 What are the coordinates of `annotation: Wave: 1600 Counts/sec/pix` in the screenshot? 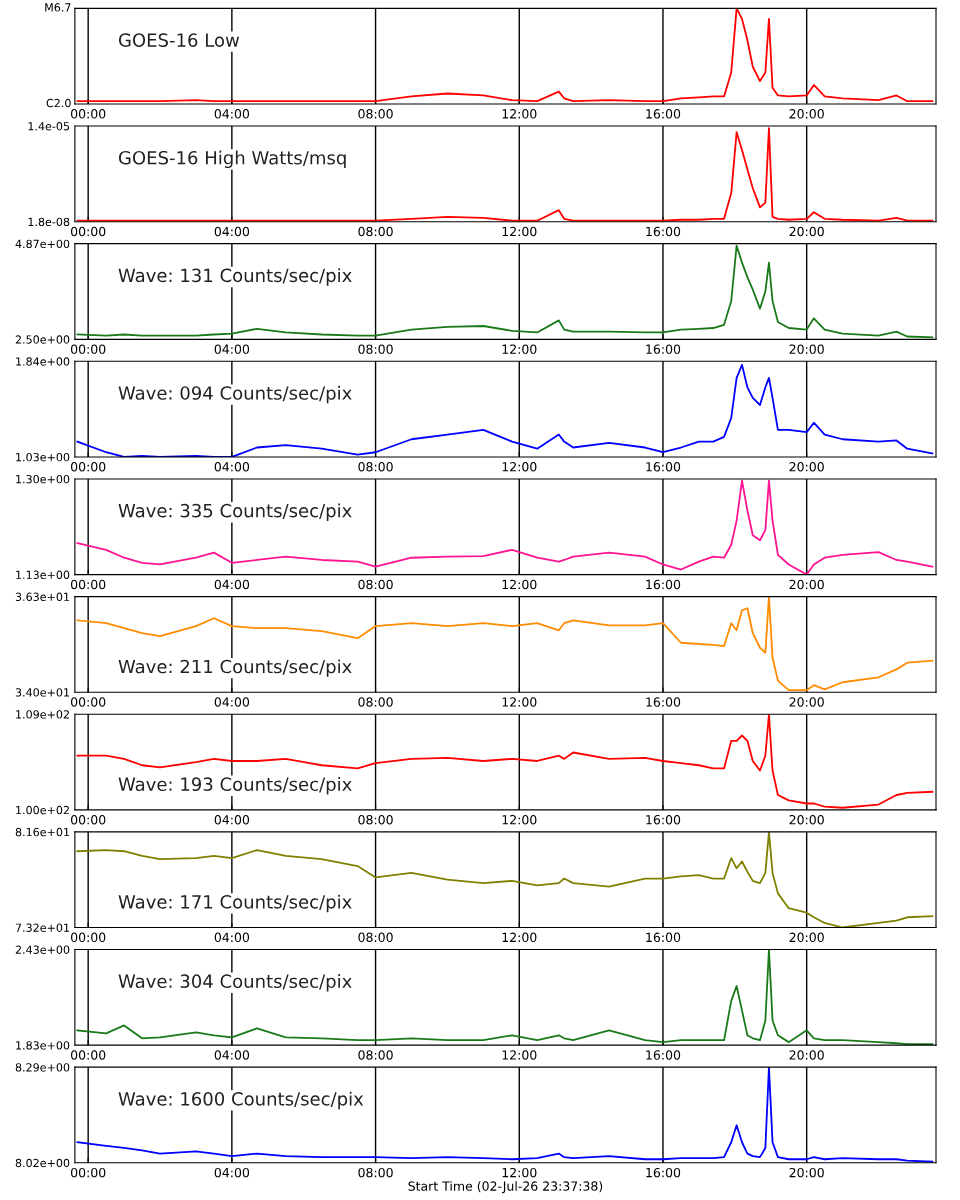 It's located at (241, 1100).